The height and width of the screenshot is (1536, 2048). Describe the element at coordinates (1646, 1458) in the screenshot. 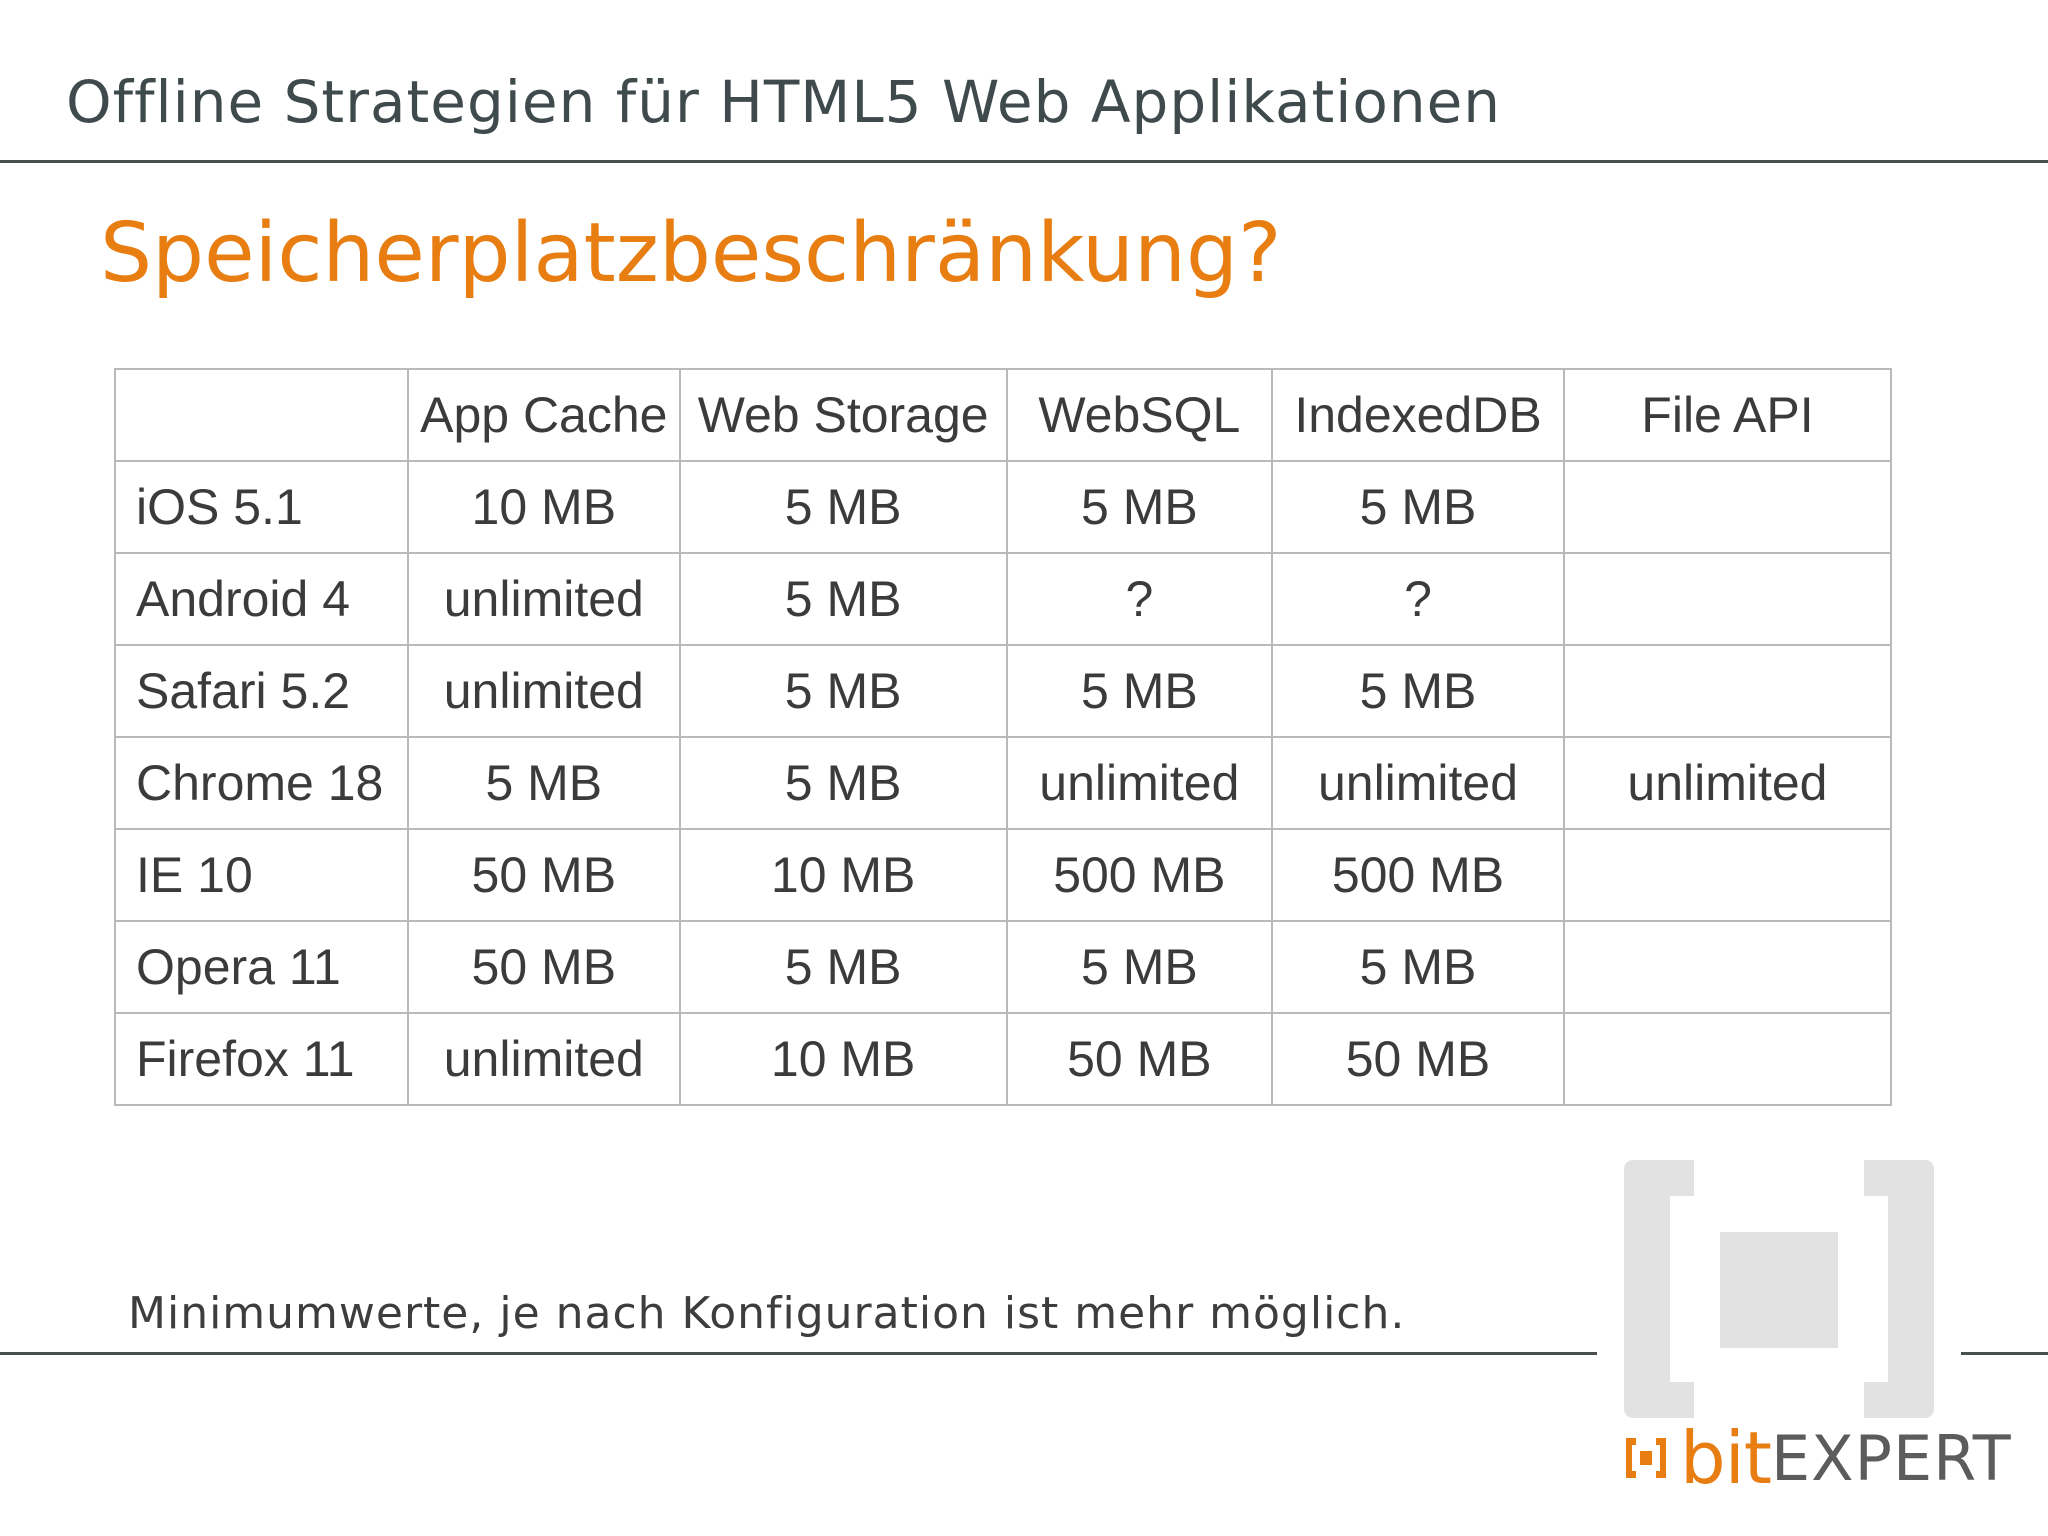

I see `bracket-logo-icon` at that location.